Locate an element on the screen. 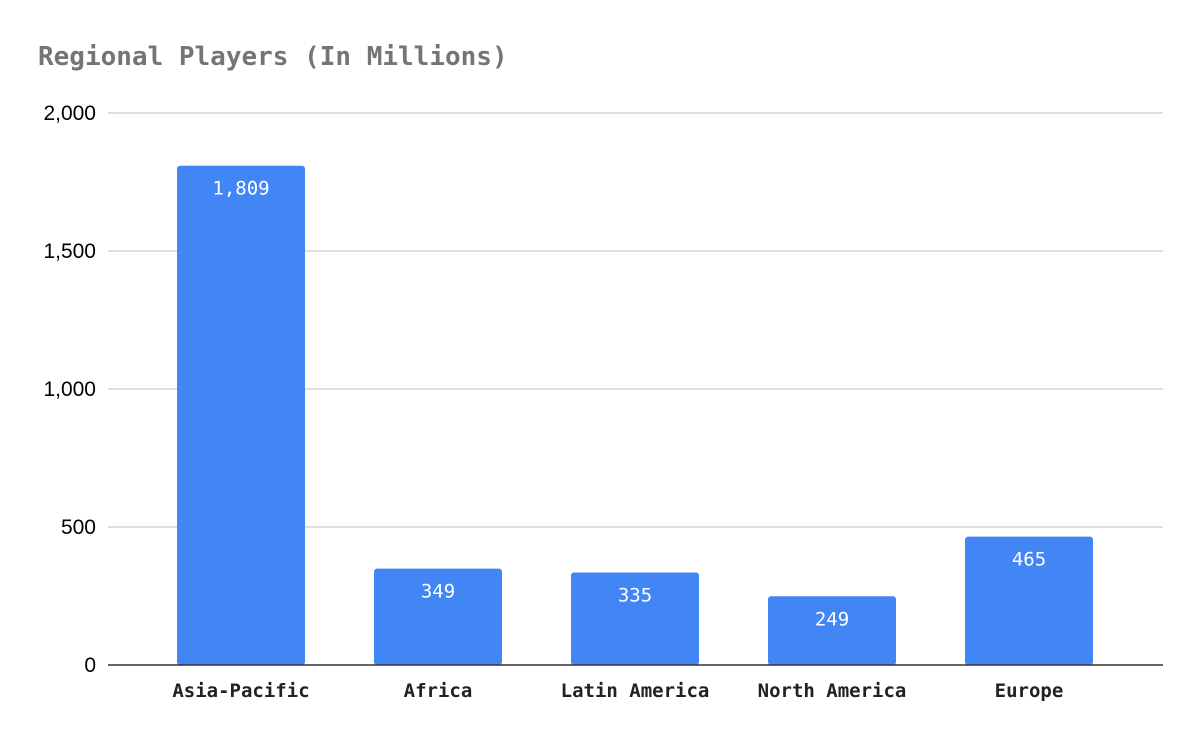 The image size is (1200, 742). x-tick-label: Asia-Pacific is located at coordinates (240, 691).